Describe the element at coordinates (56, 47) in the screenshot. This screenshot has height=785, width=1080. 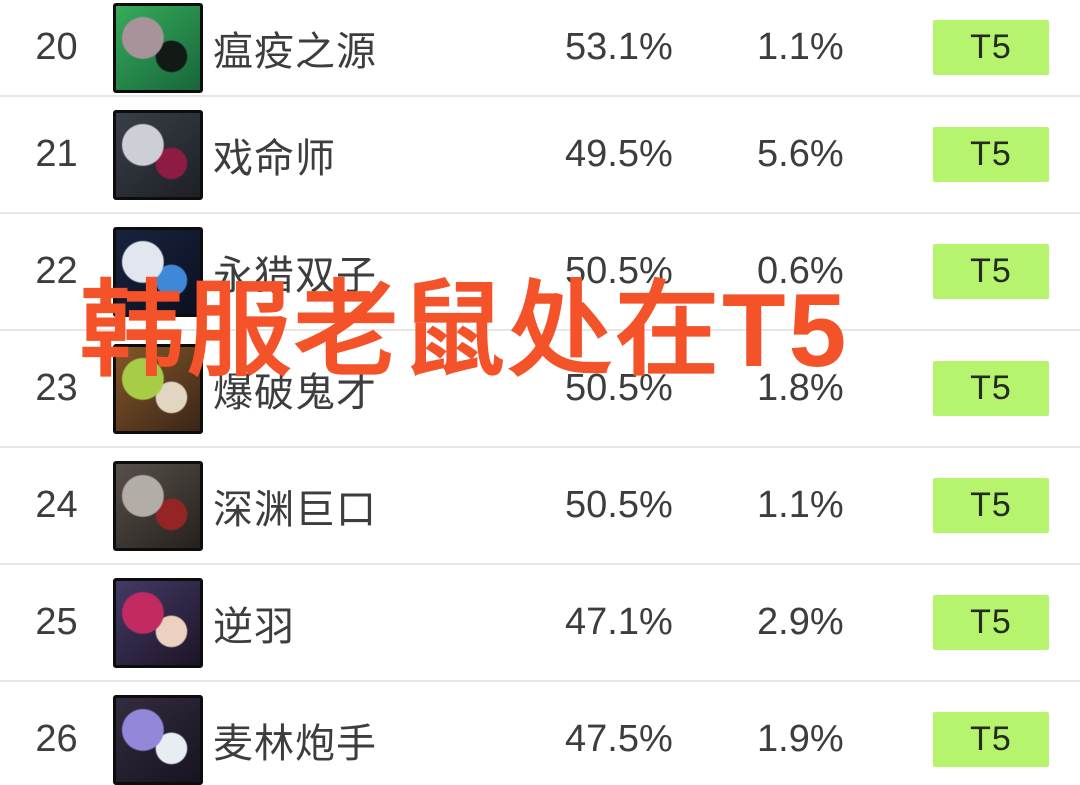
I see `rank-label: 20` at that location.